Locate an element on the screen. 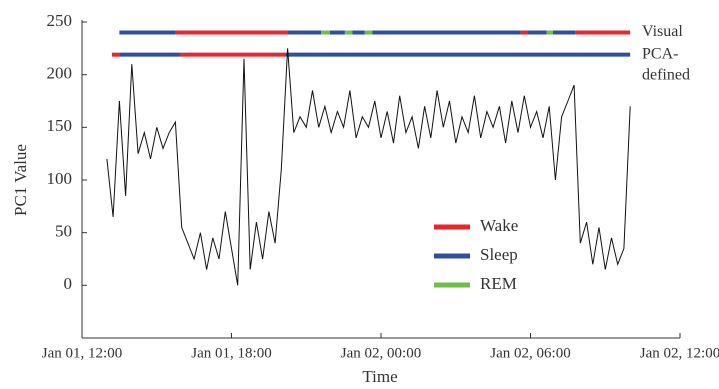 The height and width of the screenshot is (389, 719). y-tick-label: 0 is located at coordinates (68, 283).